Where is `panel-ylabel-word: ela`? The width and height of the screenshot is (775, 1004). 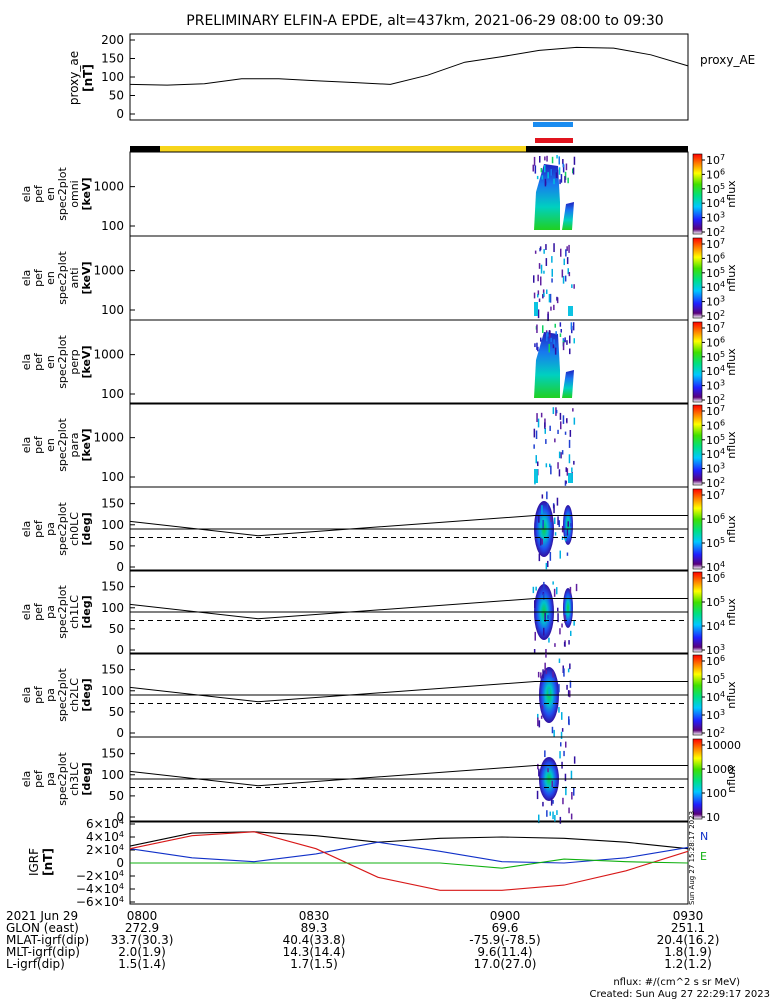
panel-ylabel-word: ela is located at coordinates (26, 362).